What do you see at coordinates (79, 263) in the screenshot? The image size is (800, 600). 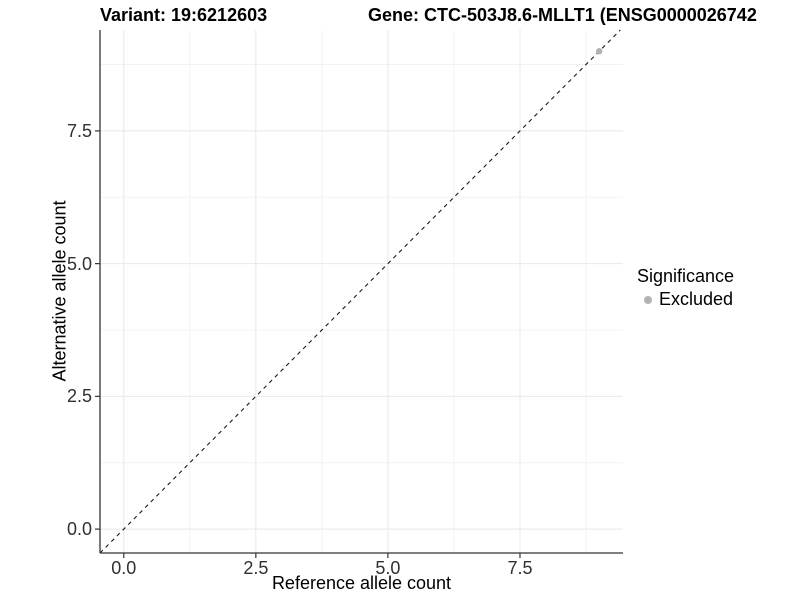 I see `y-tick-label: 5.0` at bounding box center [79, 263].